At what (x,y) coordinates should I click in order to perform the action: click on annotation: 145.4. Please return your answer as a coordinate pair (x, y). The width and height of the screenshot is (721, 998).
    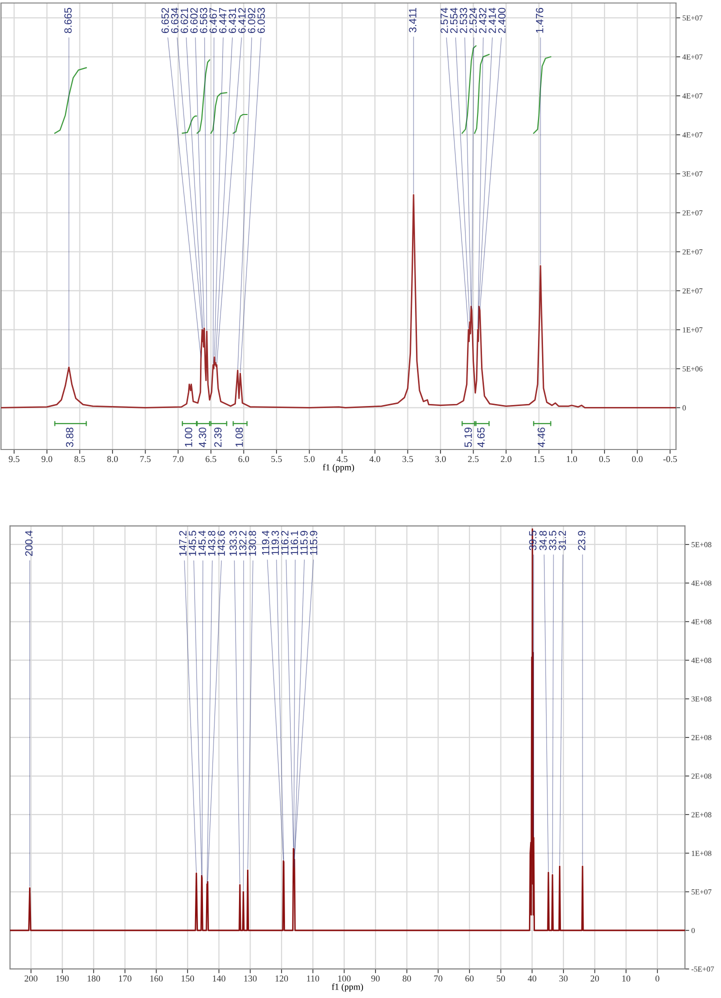
    Looking at the image, I should click on (202, 543).